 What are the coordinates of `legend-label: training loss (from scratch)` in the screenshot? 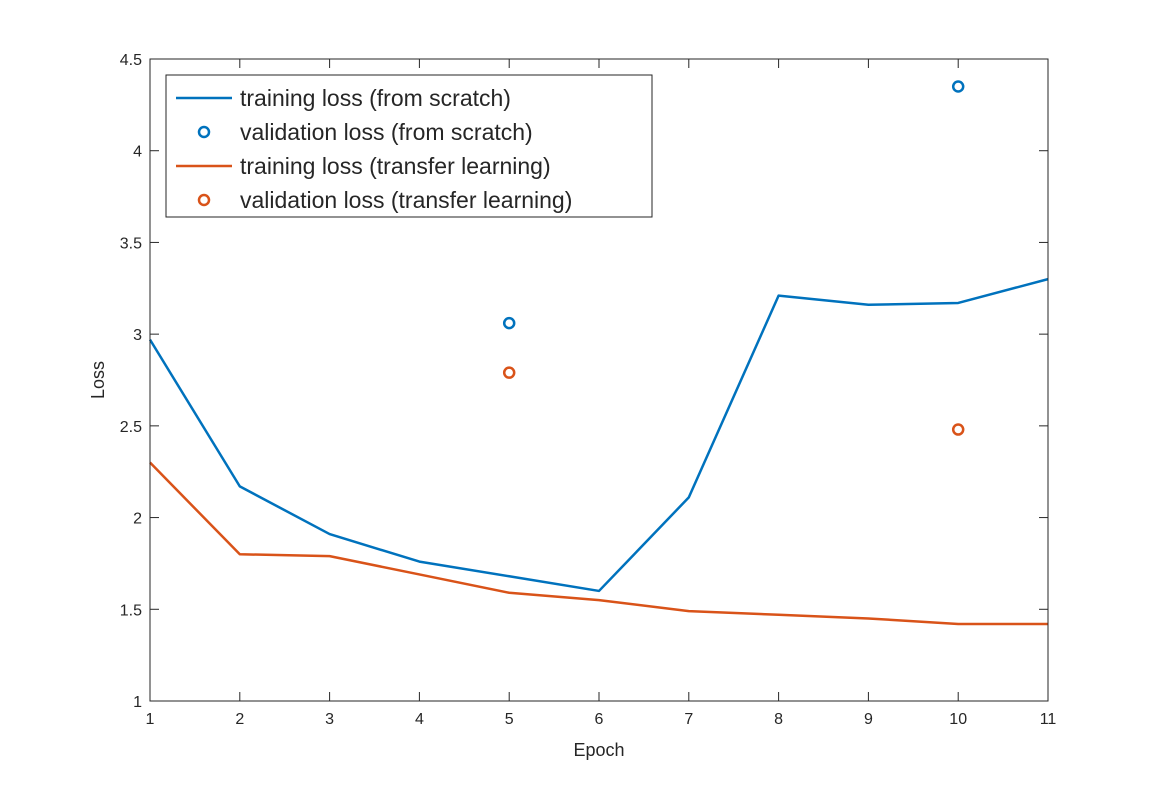 It's located at (375, 98).